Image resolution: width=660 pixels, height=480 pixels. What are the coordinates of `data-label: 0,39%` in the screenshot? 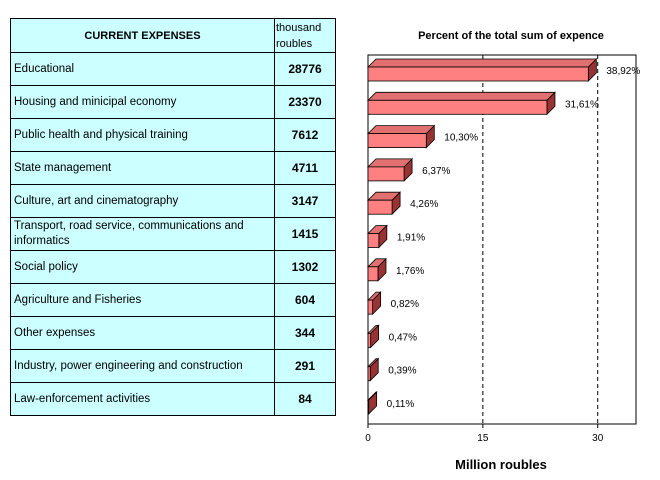 It's located at (402, 371).